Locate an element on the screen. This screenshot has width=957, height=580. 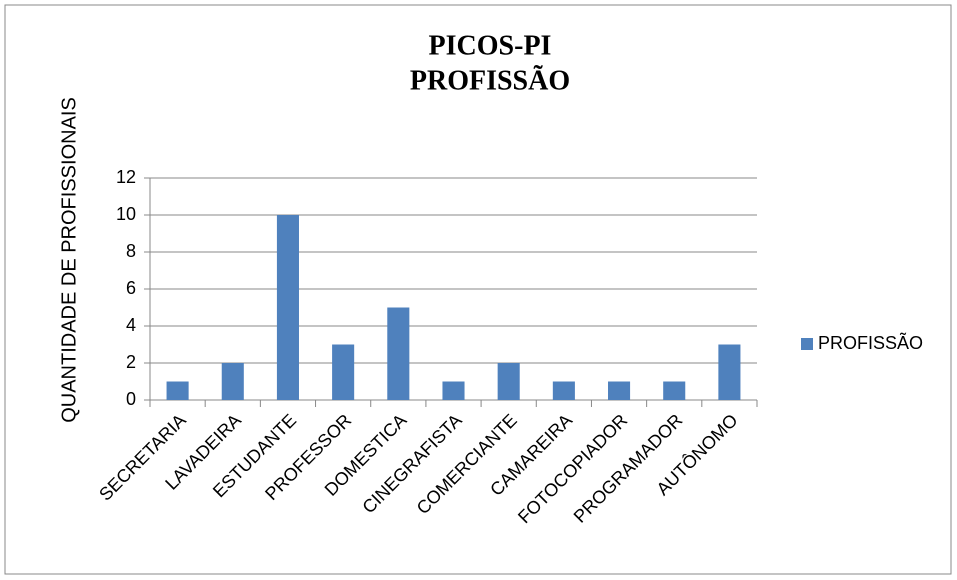
chart-title: PICOS-PI is located at coordinates (490, 45).